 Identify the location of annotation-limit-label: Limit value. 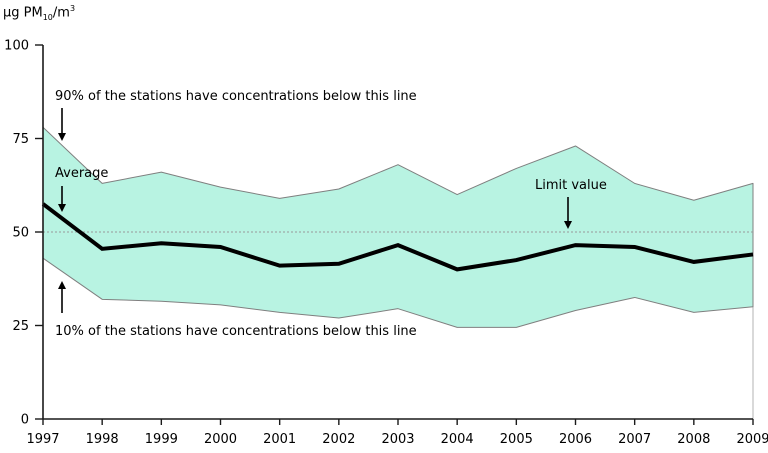
(571, 185).